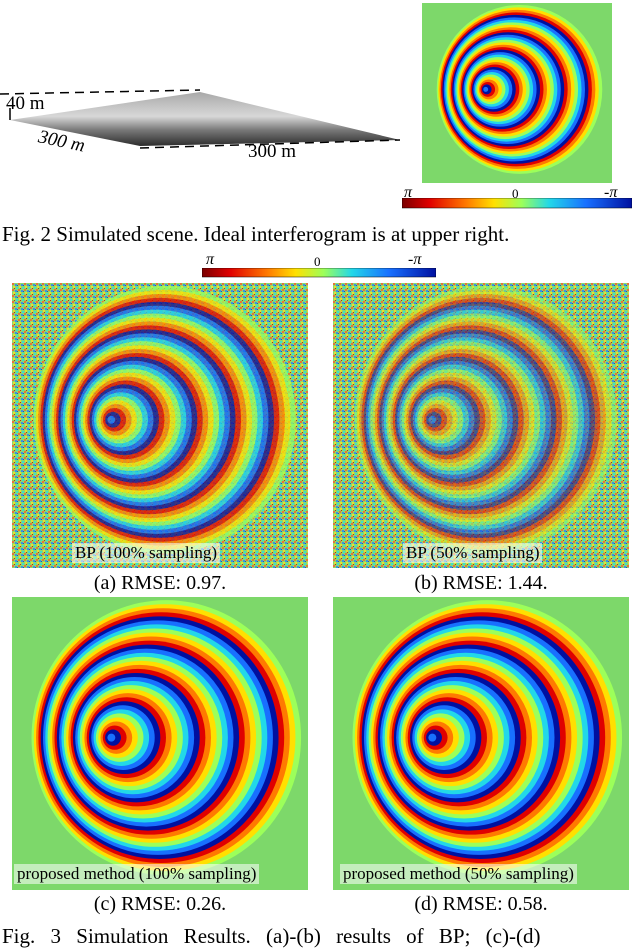 This screenshot has height=948, width=640. I want to click on colorbar-middle-pi: π, so click(210, 259).